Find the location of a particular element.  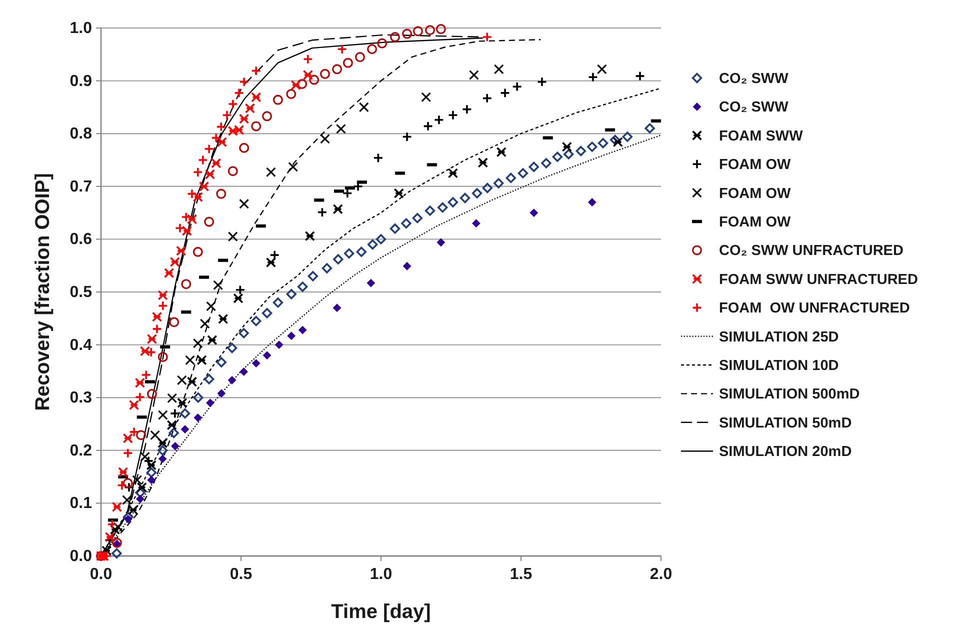

y-tick-label: 0.2 is located at coordinates (81, 451).